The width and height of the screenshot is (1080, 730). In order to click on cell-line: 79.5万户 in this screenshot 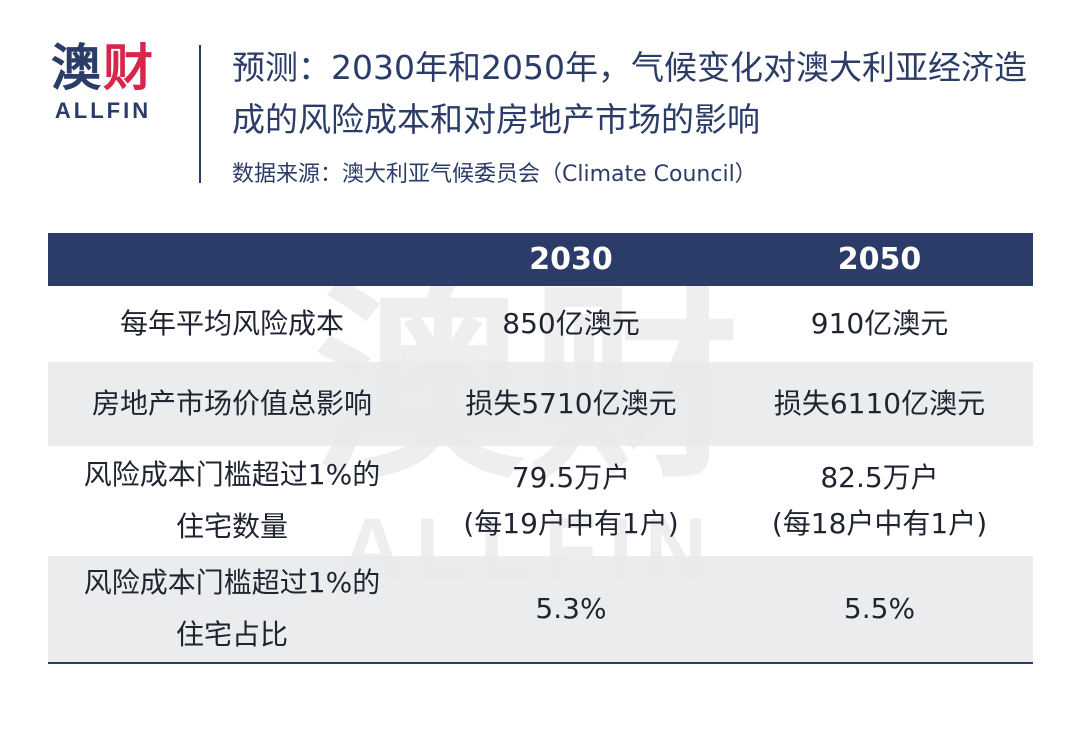, I will do `click(571, 477)`.